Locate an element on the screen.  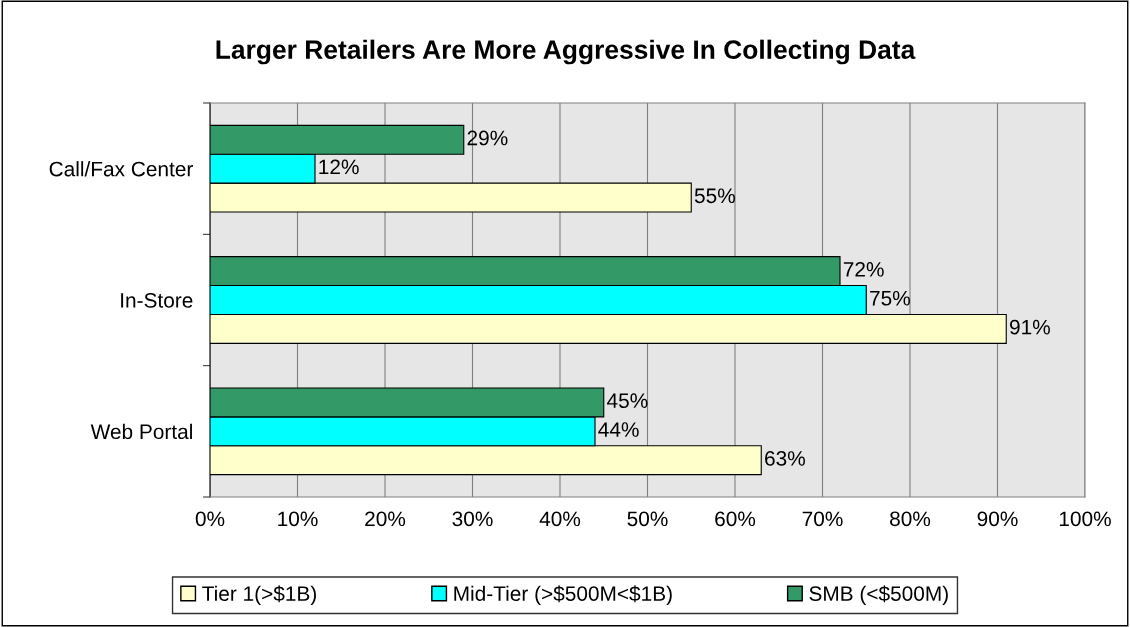
data-label: 29% is located at coordinates (487, 138).